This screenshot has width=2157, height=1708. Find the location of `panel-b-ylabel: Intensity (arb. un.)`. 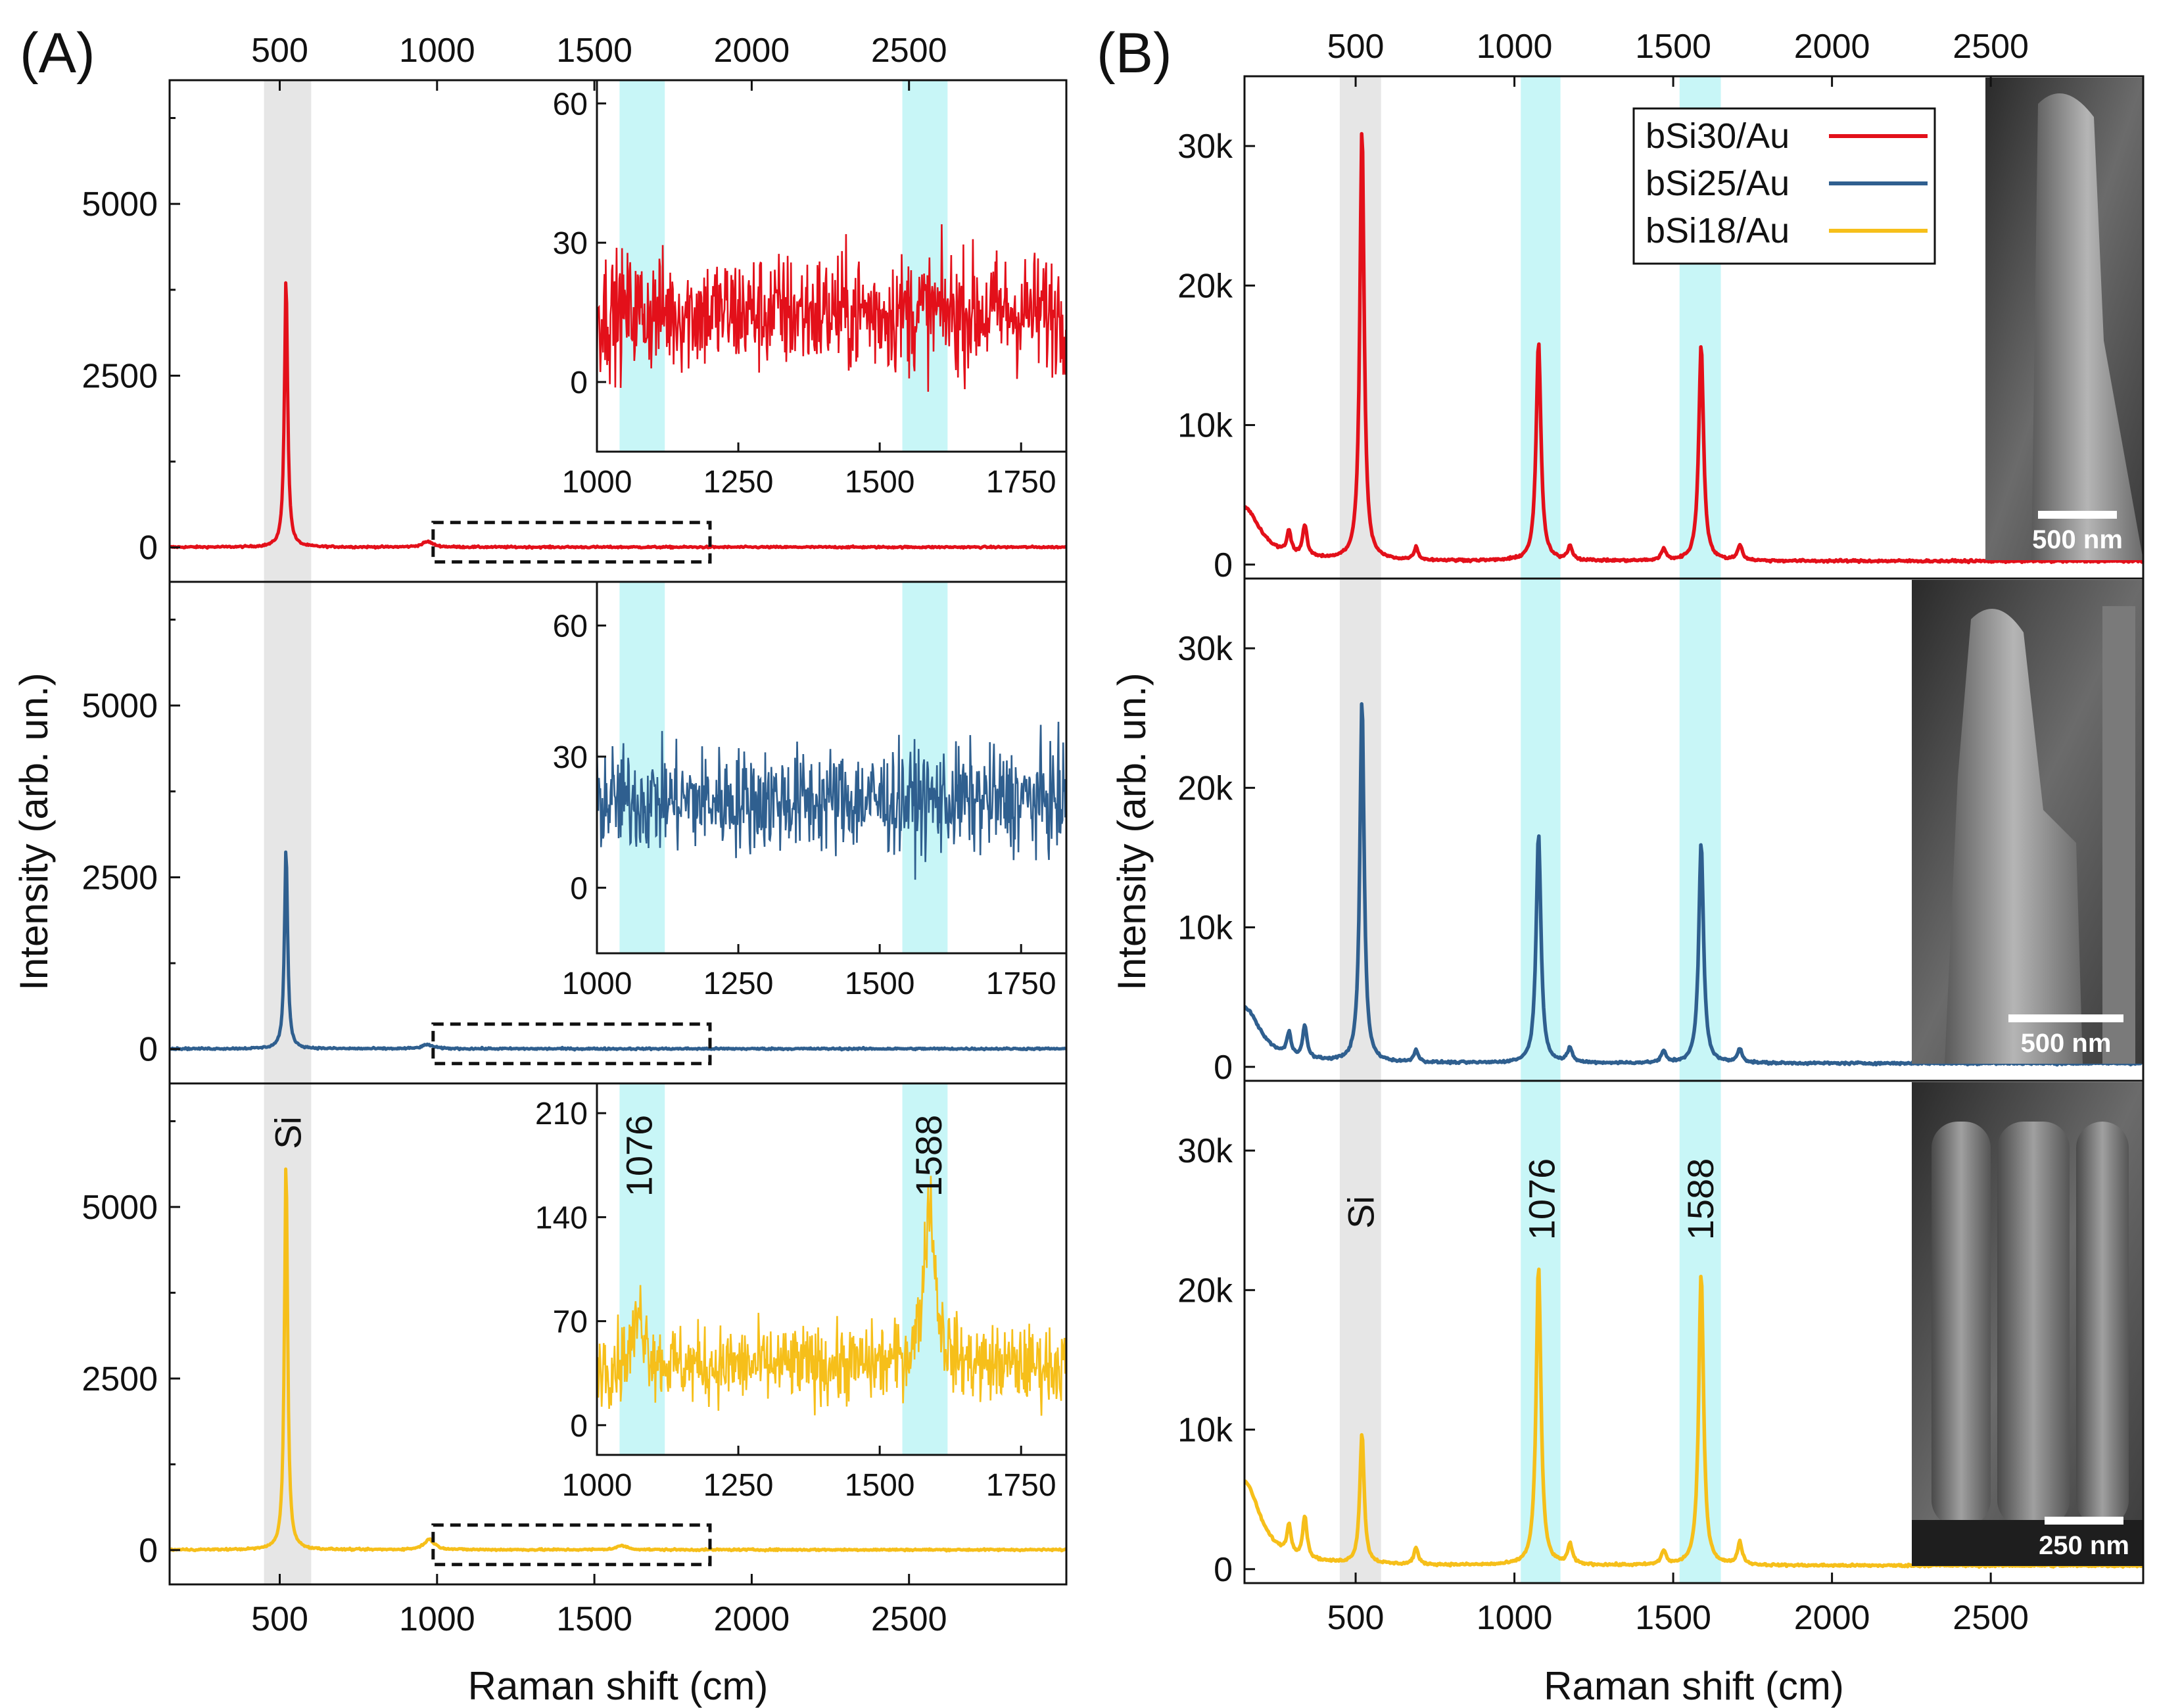

panel-b-ylabel: Intensity (arb. un.) is located at coordinates (1132, 832).